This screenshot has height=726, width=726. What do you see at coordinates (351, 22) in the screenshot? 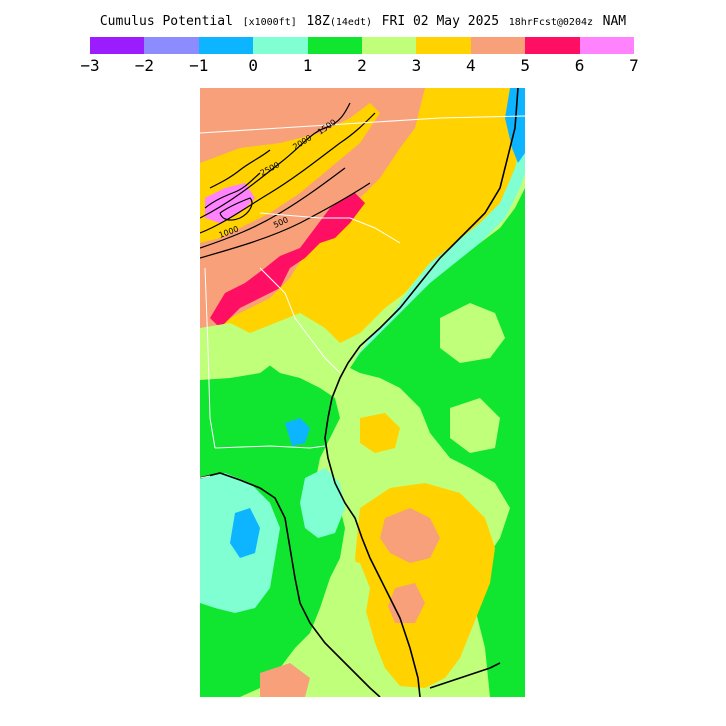
I see `valid-time-local: (14edt)` at bounding box center [351, 22].